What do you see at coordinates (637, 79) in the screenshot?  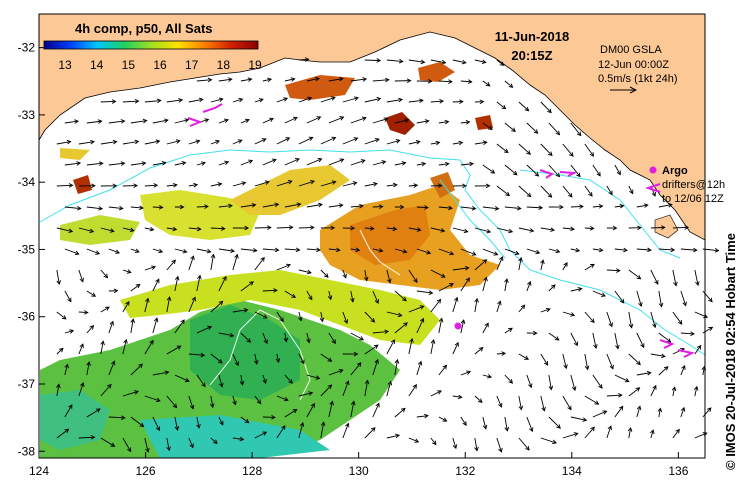 I see `vector-scale: 0.5m/s (1kt 24h)` at bounding box center [637, 79].